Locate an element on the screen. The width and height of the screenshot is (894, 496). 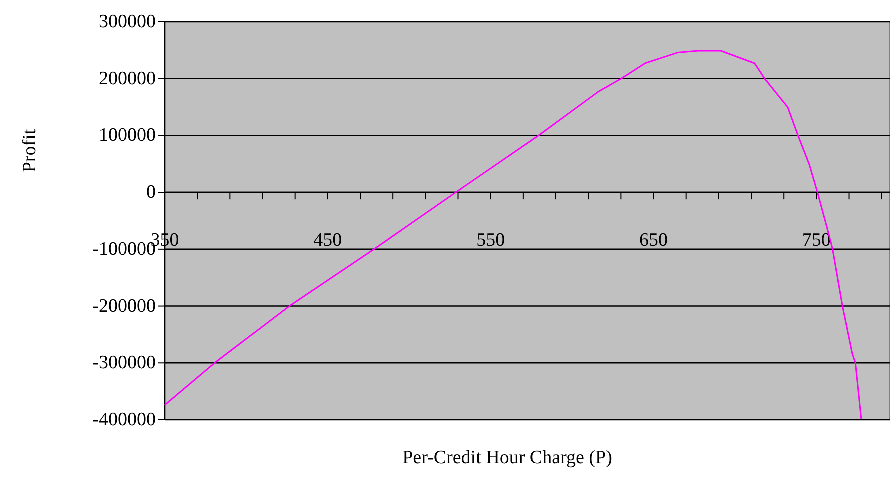
y-tick-label: 200000 is located at coordinates (127, 79).